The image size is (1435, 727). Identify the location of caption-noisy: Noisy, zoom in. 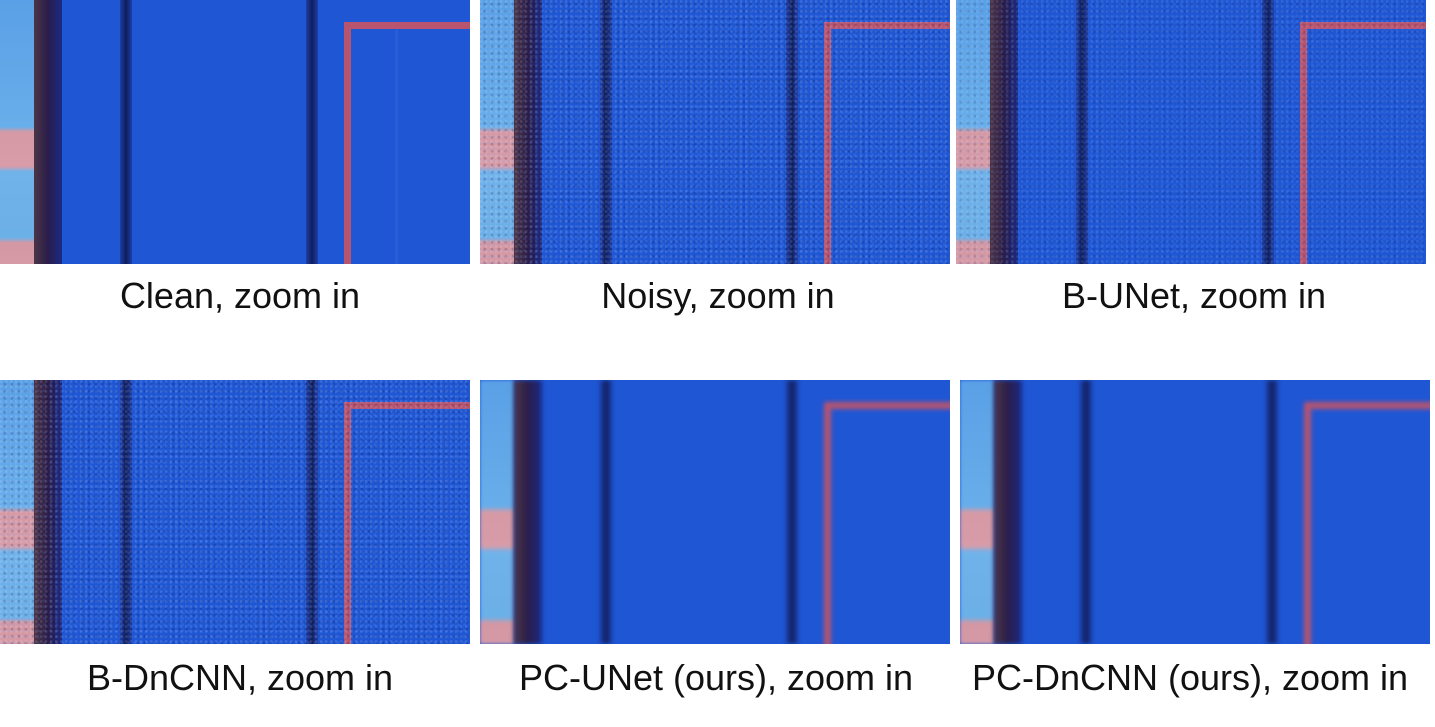
(718, 295).